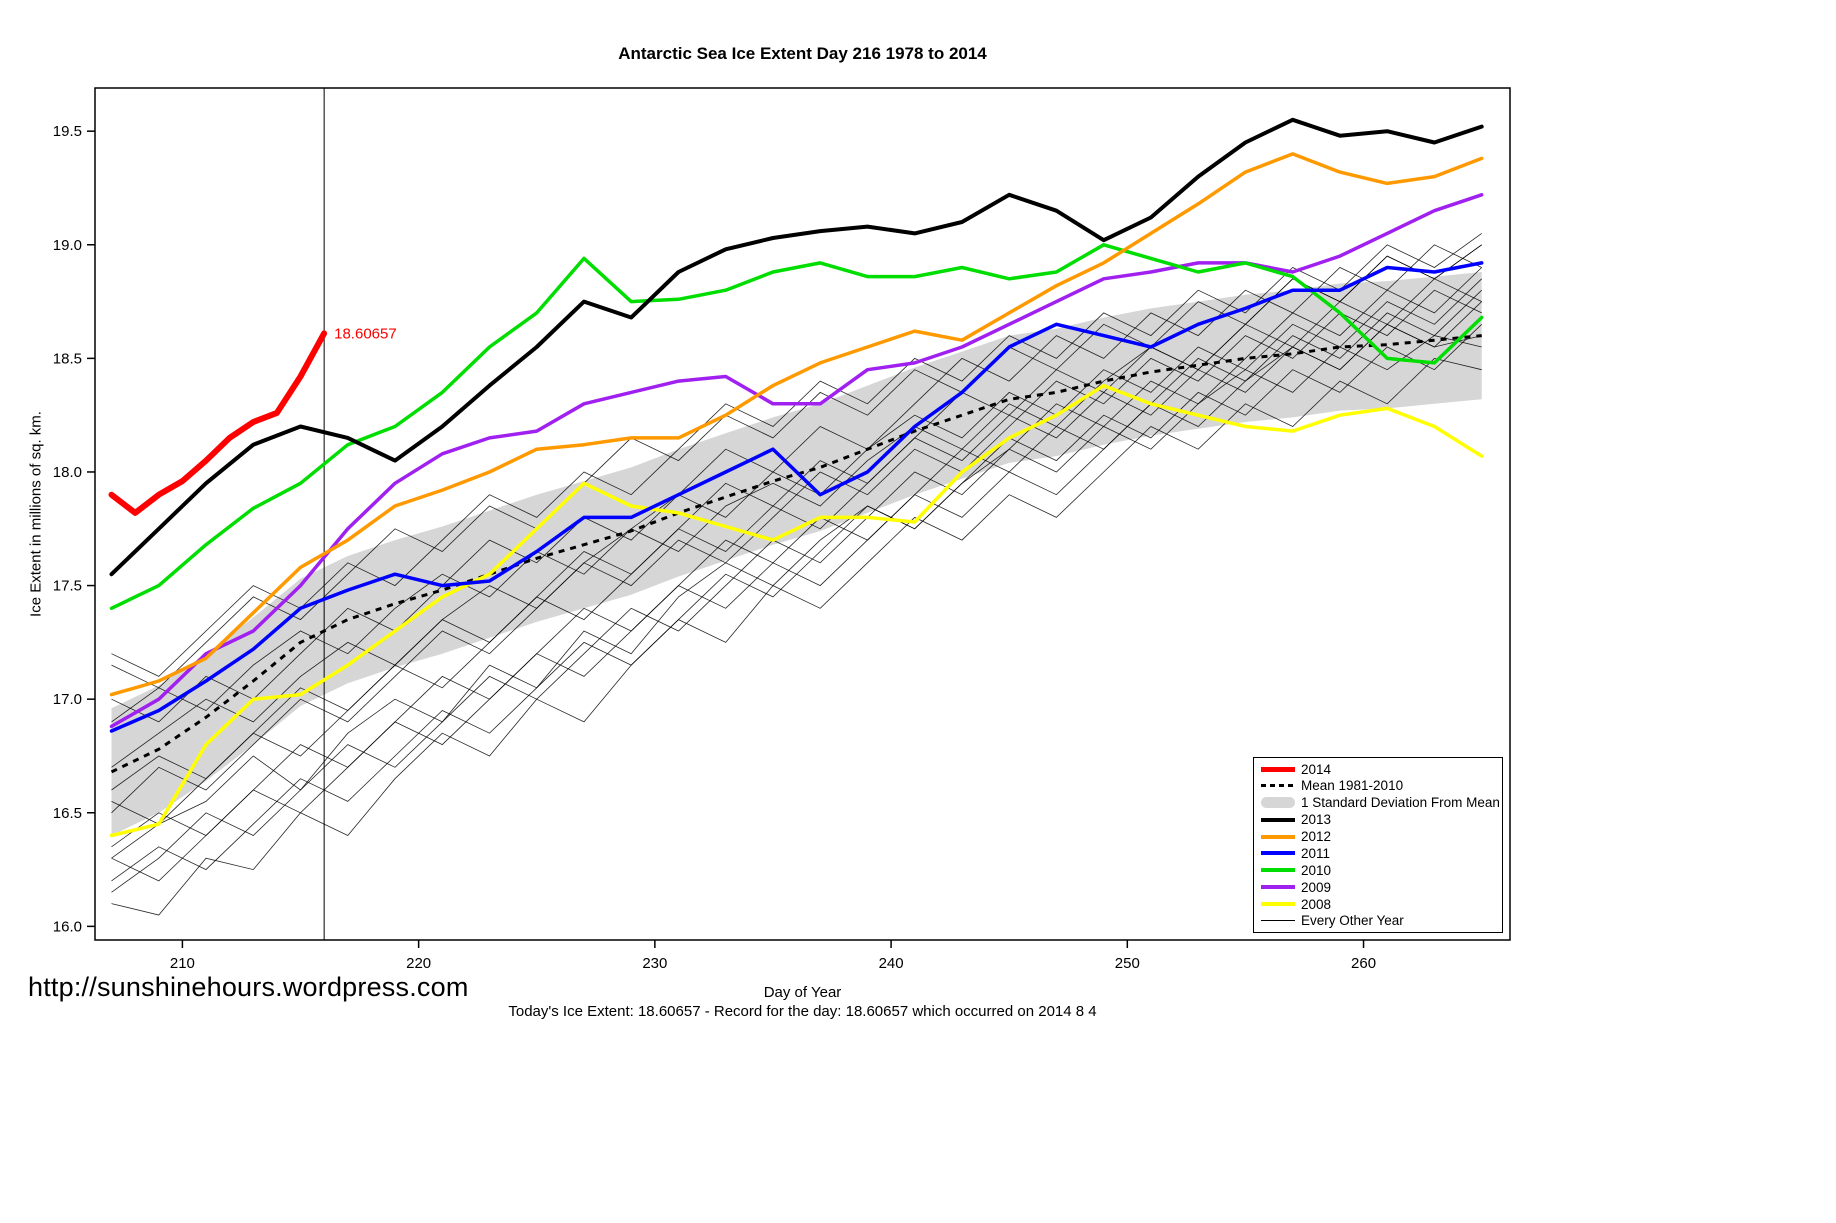  I want to click on legend-label: 2010, so click(1316, 870).